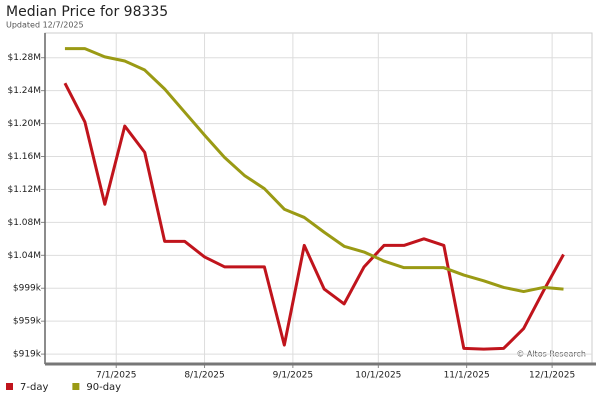  What do you see at coordinates (552, 376) in the screenshot?
I see `x-tick-label: 12/1/2025` at bounding box center [552, 376].